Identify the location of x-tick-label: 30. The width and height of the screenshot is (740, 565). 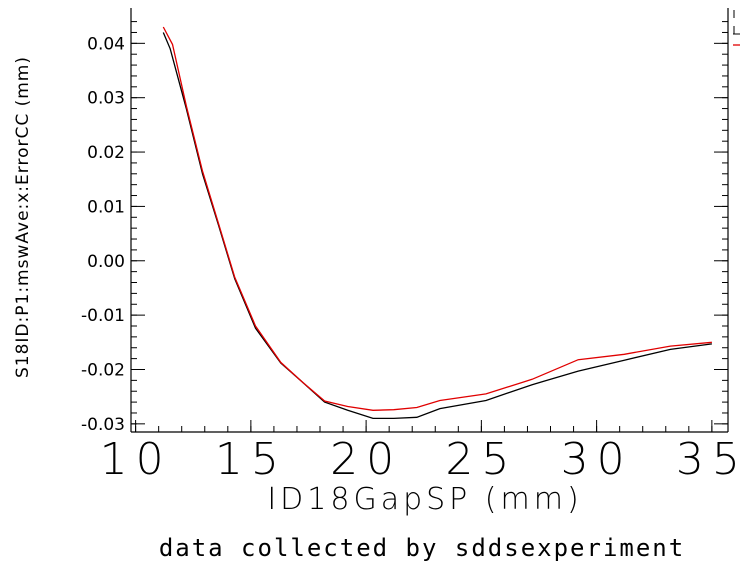
(597, 459).